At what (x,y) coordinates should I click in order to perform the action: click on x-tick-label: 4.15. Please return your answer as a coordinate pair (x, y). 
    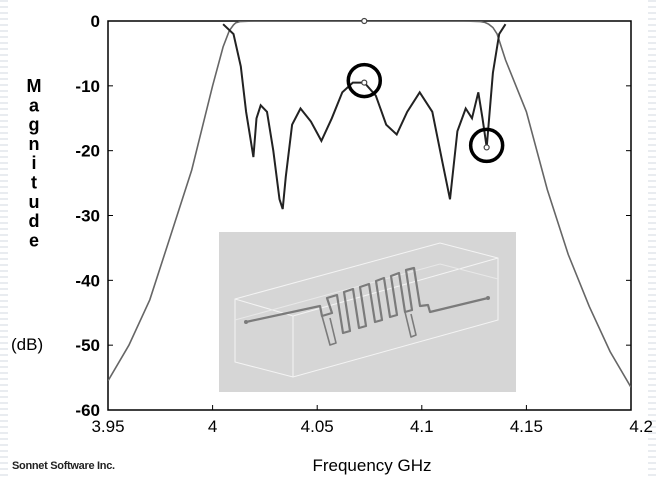
    Looking at the image, I should click on (526, 426).